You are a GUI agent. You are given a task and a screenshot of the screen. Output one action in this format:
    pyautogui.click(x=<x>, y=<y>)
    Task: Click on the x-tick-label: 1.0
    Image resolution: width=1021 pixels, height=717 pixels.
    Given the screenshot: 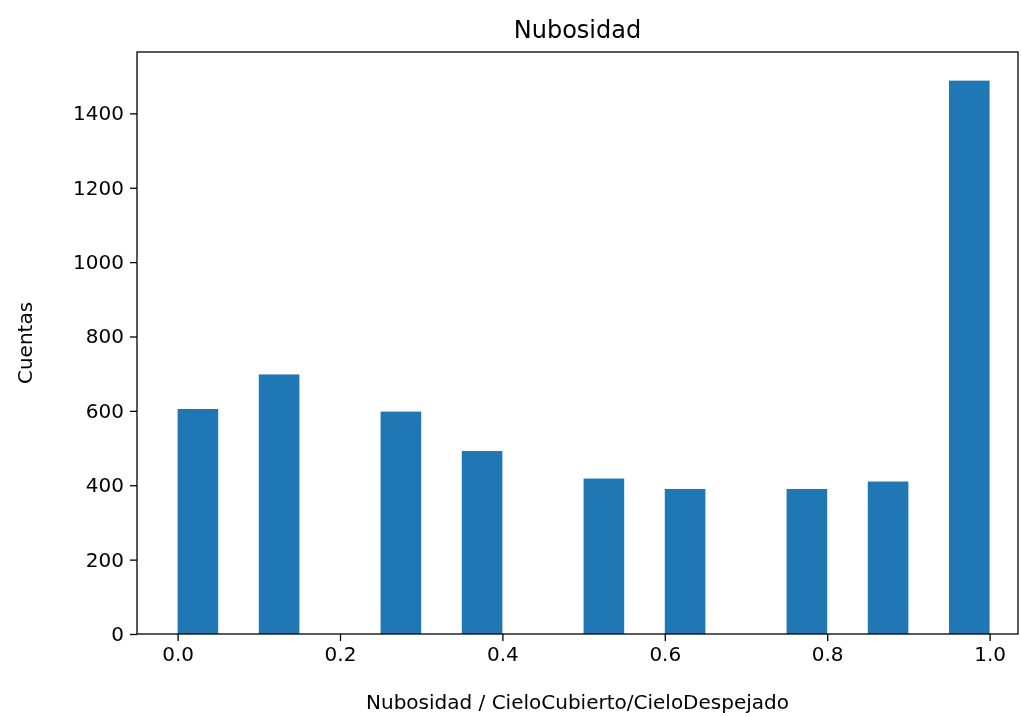 What is the action you would take?
    pyautogui.click(x=990, y=654)
    